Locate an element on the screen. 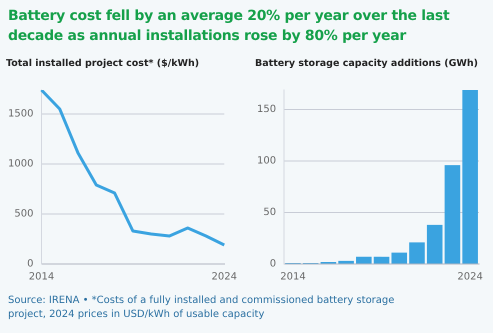 This screenshot has width=493, height=333. source-note: Source: IRENA • *Costs of a fully installed and commissioned battery storage project, 2024 prices in USD/kWh of usable capacity is located at coordinates (202, 308).